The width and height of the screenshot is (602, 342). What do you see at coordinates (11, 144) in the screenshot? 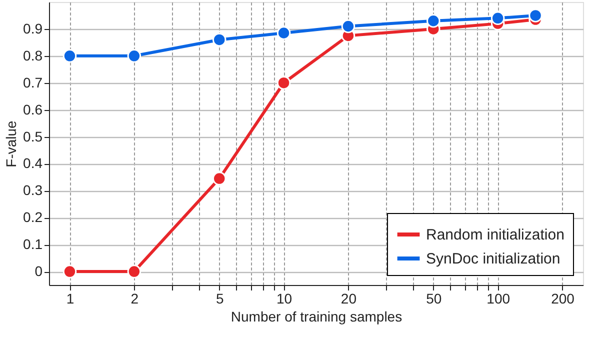
I see `y-axis-title: F-value` at bounding box center [11, 144].